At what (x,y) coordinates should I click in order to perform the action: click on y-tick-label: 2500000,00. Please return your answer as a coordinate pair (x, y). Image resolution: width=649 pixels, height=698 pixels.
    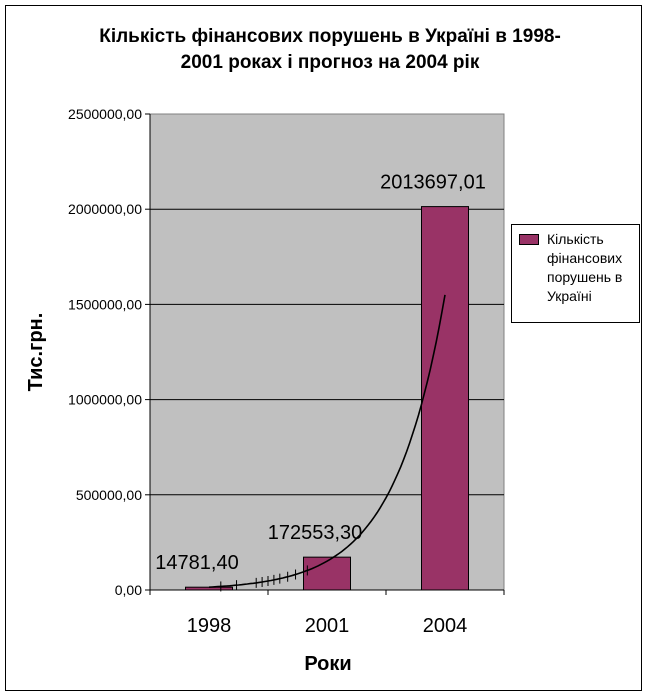
    Looking at the image, I should click on (105, 114).